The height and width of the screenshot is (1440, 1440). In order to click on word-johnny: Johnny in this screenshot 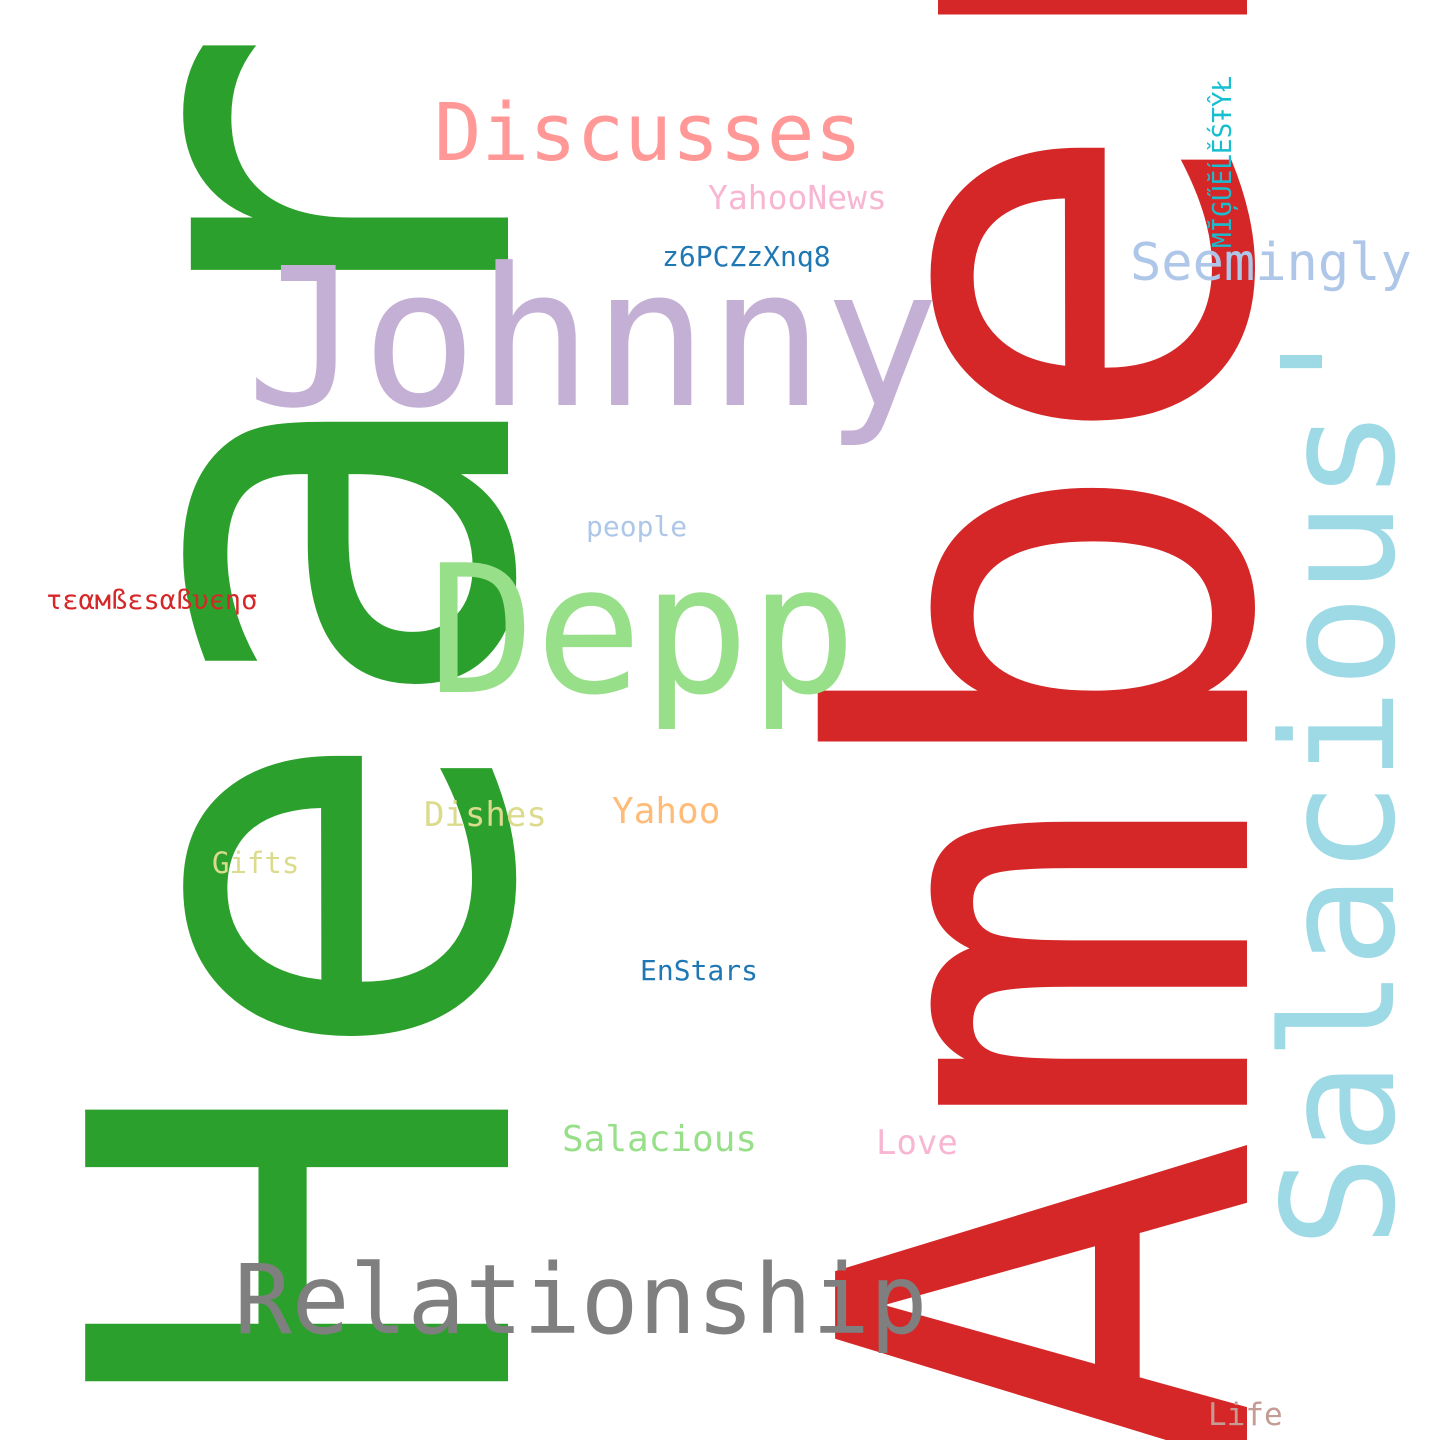, I will do `click(593, 339)`.